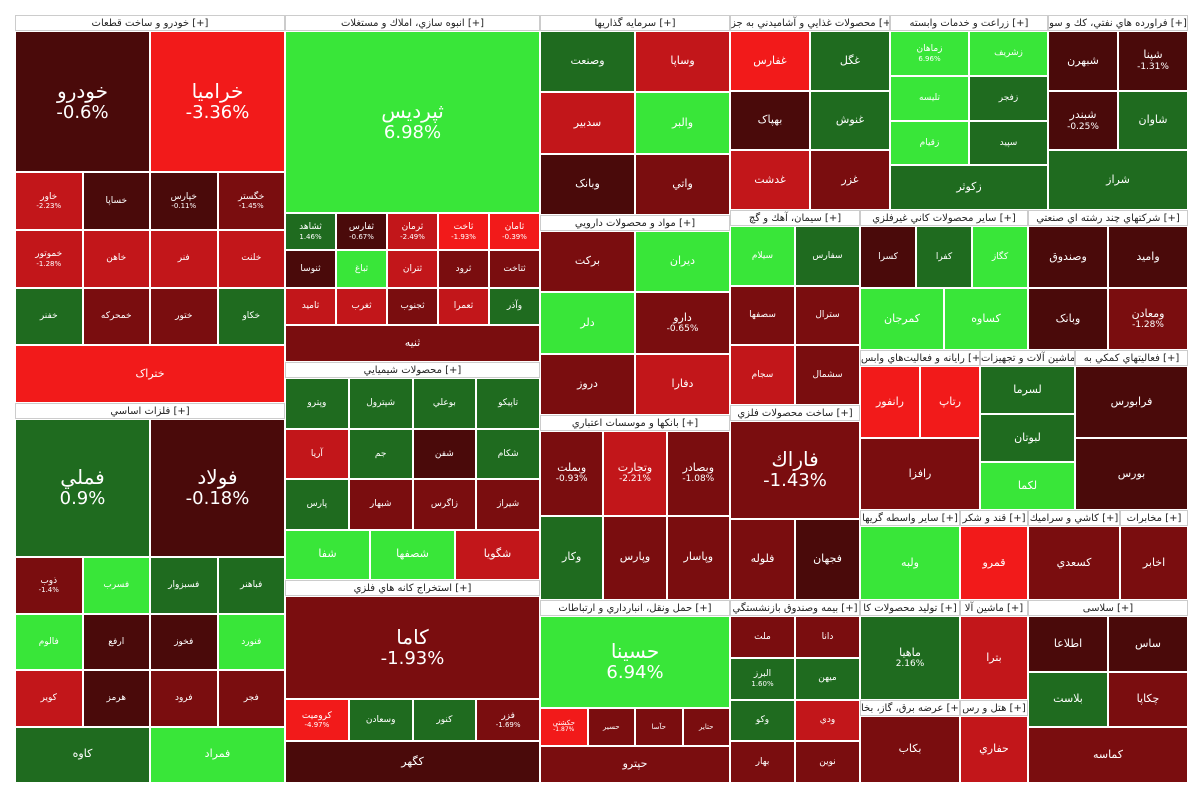 The height and width of the screenshot is (800, 1200). I want to click on treemap-tile: غنوش, so click(850, 120).